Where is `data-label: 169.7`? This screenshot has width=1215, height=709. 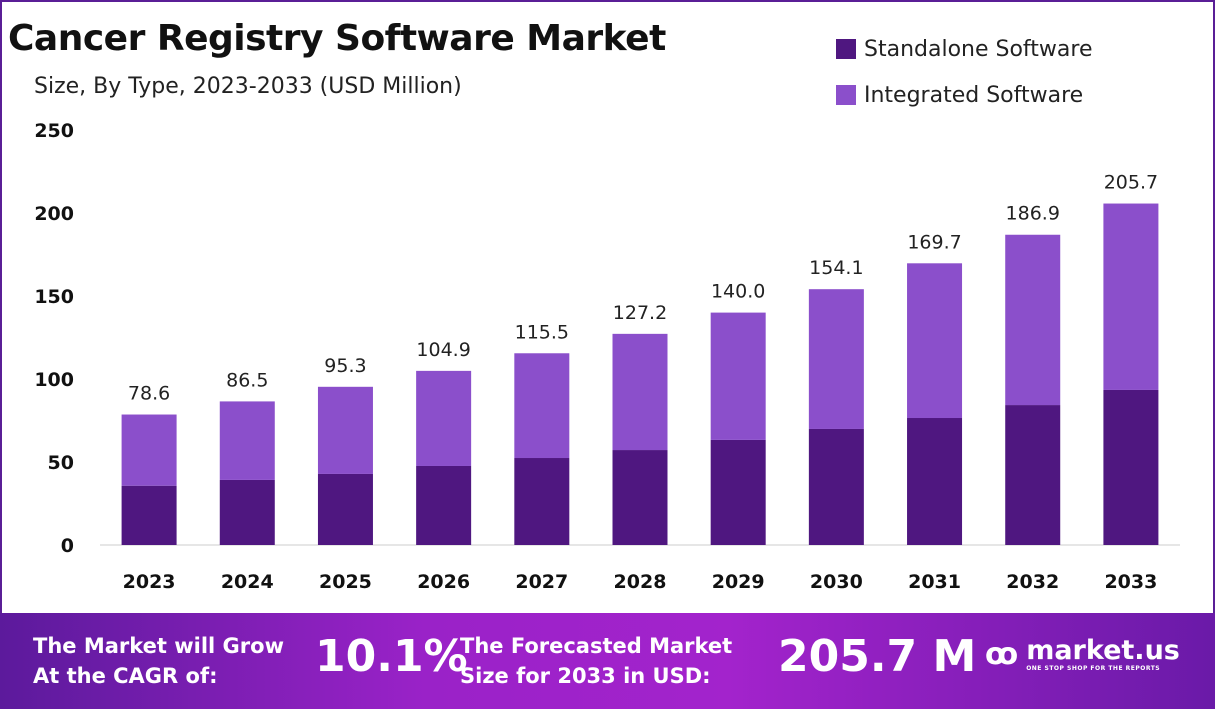 data-label: 169.7 is located at coordinates (934, 242).